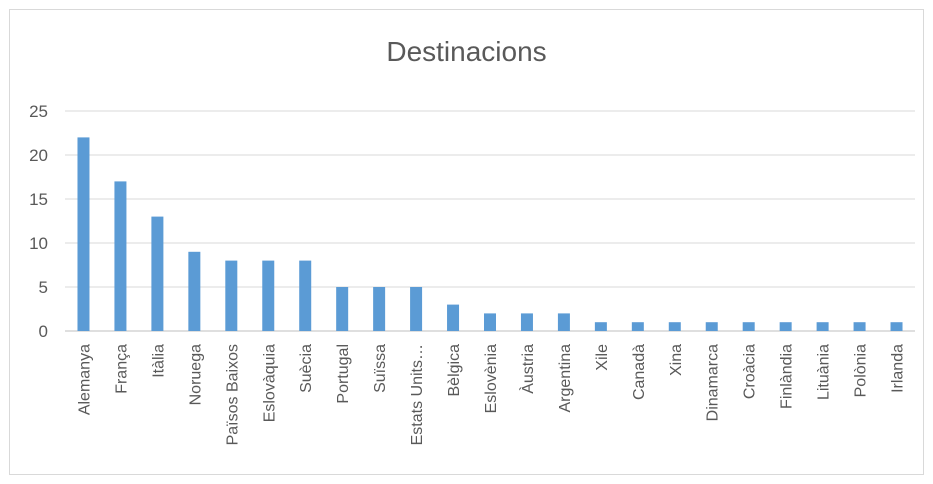 This screenshot has height=484, width=933. What do you see at coordinates (602, 357) in the screenshot?
I see `x-tick-label: Xile` at bounding box center [602, 357].